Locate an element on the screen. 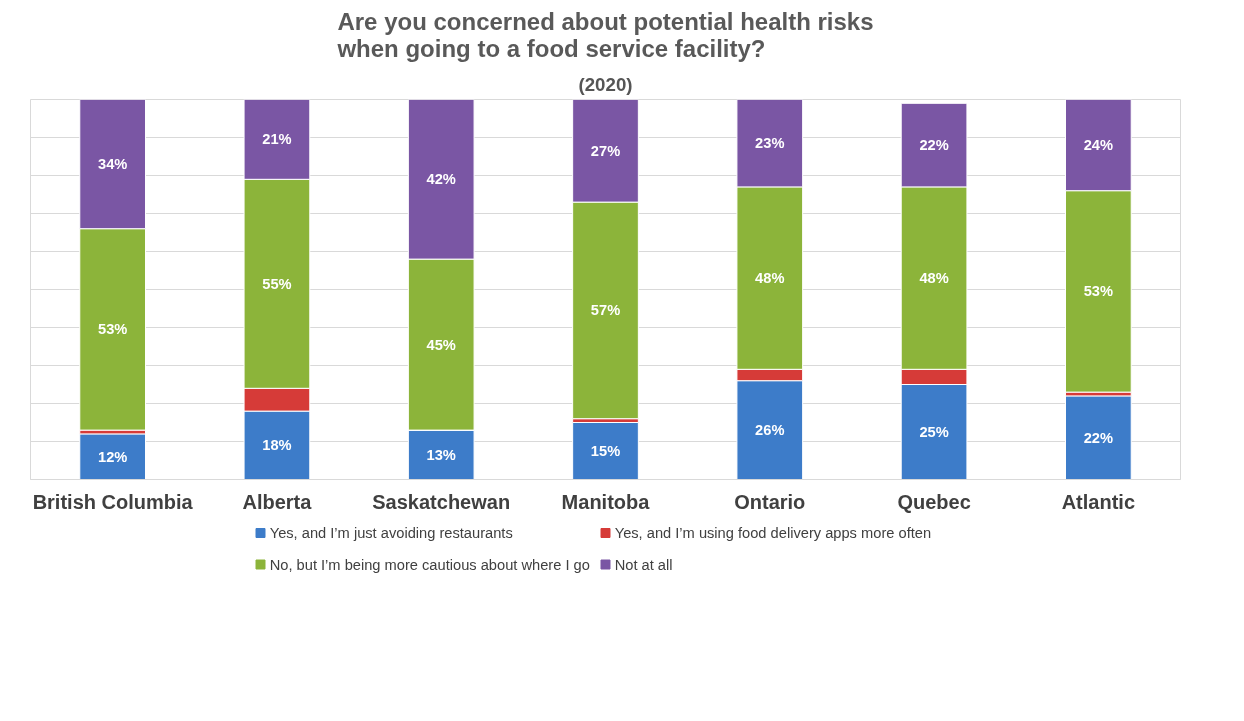  data-label: 23% is located at coordinates (770, 143).